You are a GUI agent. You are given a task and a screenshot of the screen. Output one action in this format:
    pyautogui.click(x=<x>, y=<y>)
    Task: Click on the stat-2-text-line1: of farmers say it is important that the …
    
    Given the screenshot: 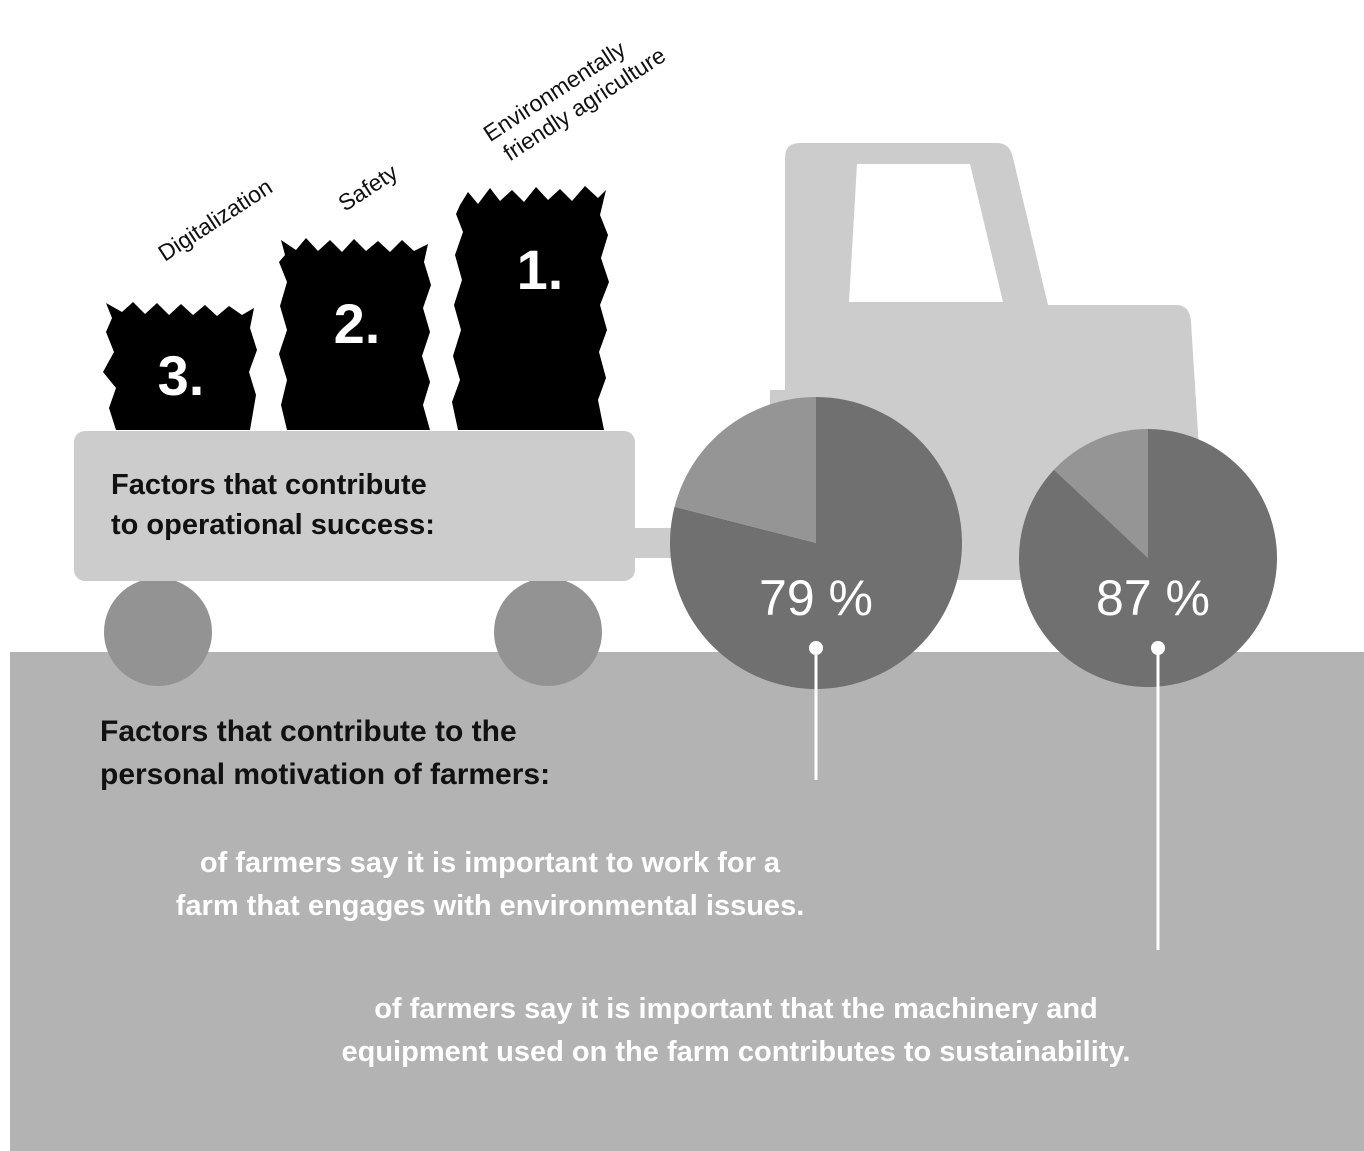 What is the action you would take?
    pyautogui.click(x=736, y=1009)
    